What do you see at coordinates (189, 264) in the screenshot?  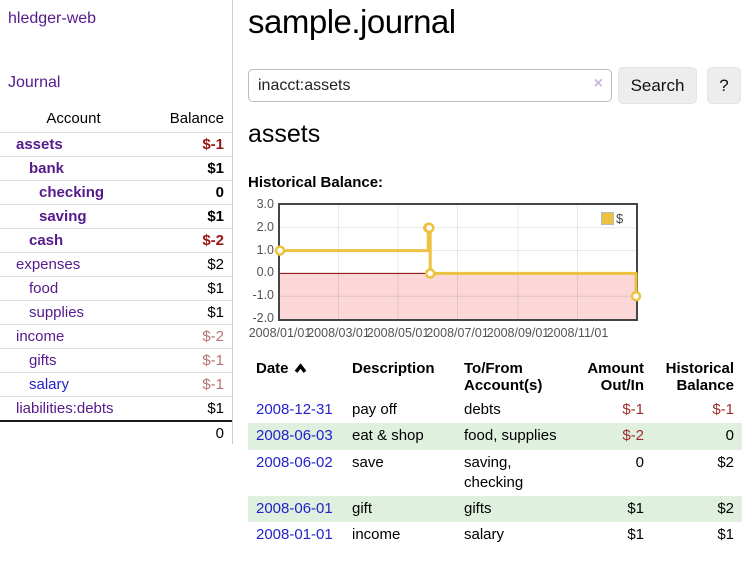 I see `account-balance: $2` at bounding box center [189, 264].